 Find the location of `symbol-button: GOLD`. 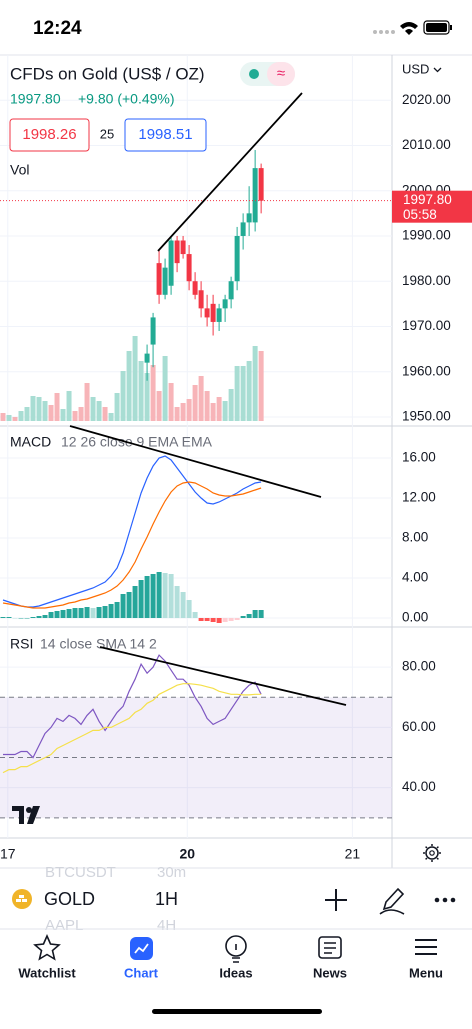

symbol-button: GOLD is located at coordinates (69, 899).